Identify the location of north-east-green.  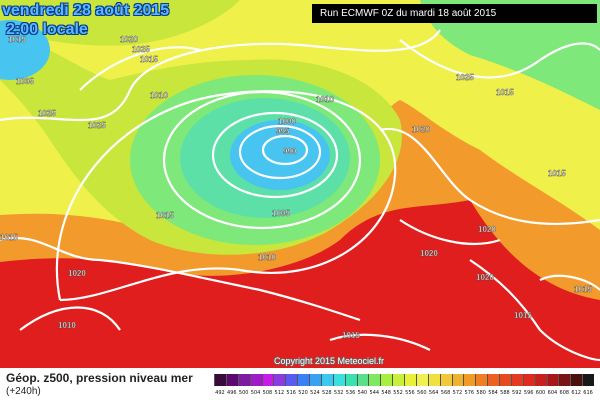
(510, 55).